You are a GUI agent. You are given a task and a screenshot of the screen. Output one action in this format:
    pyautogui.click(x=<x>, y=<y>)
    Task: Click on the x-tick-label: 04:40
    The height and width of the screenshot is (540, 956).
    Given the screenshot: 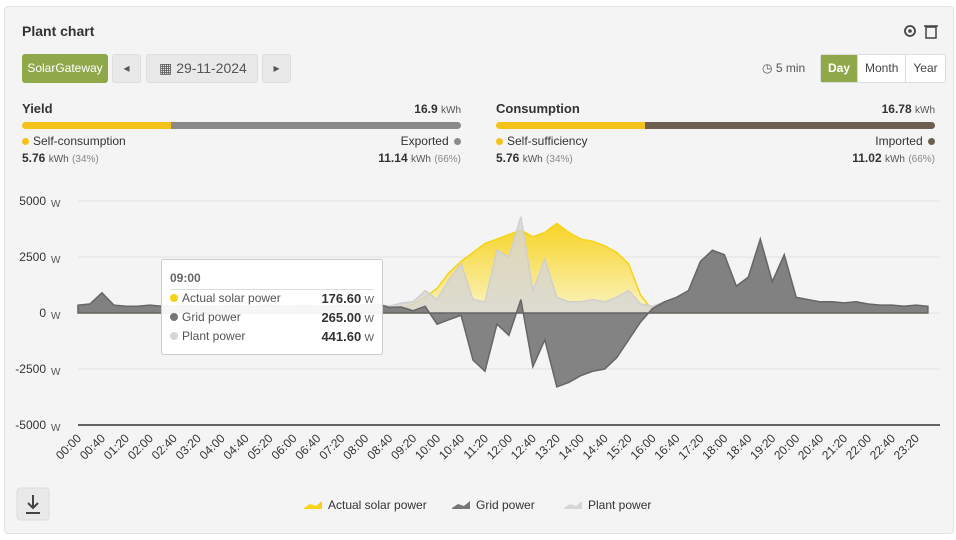 What is the action you would take?
    pyautogui.click(x=236, y=446)
    